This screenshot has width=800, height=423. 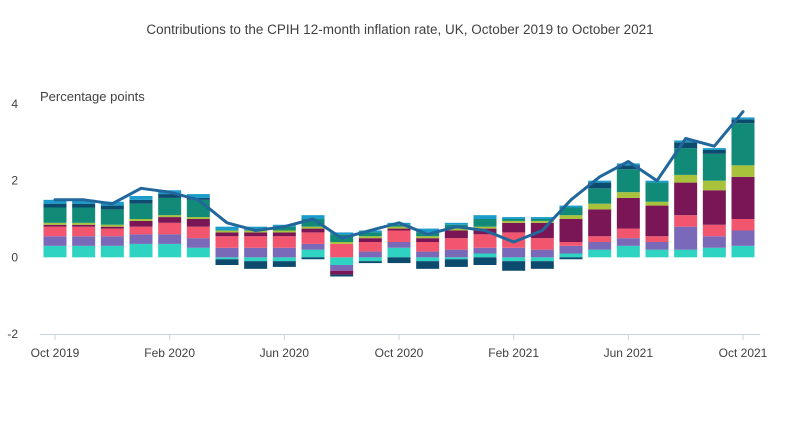 What do you see at coordinates (14, 257) in the screenshot?
I see `y-tick-label: 0` at bounding box center [14, 257].